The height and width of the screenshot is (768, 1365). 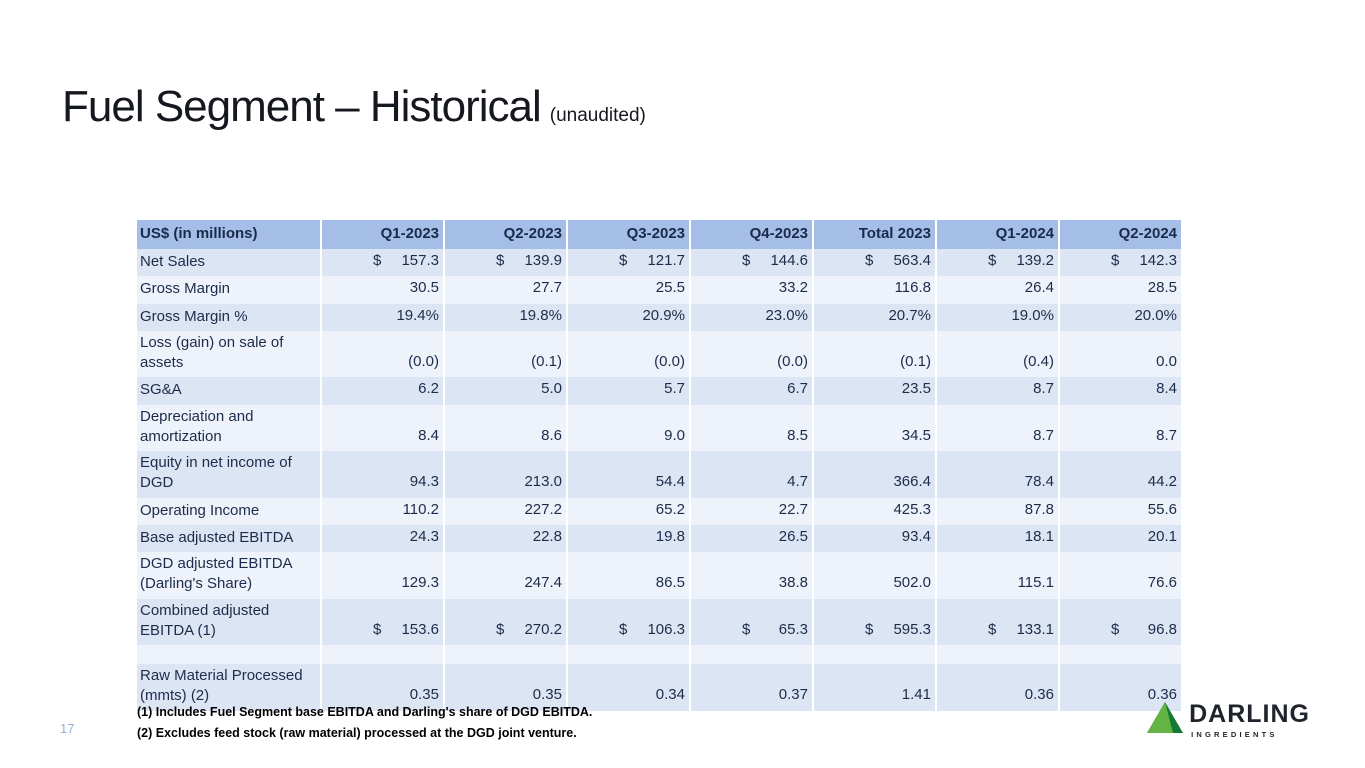 I want to click on page-title: Fuel Segment – Historical (unaudited), so click(x=354, y=107).